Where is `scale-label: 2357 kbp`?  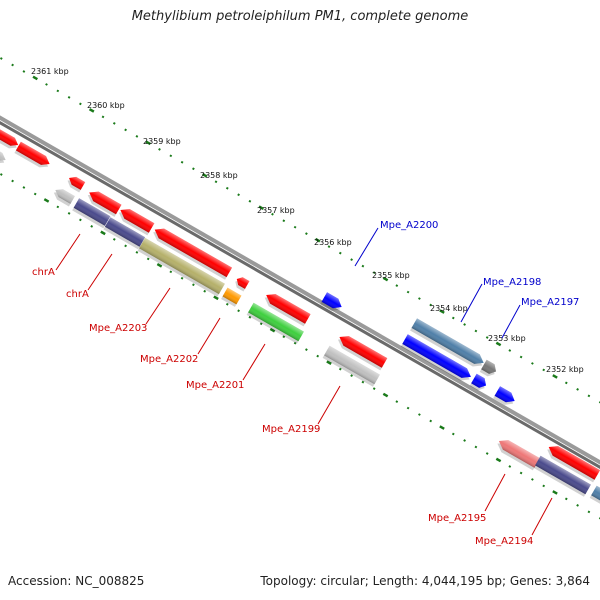 scale-label: 2357 kbp is located at coordinates (276, 210).